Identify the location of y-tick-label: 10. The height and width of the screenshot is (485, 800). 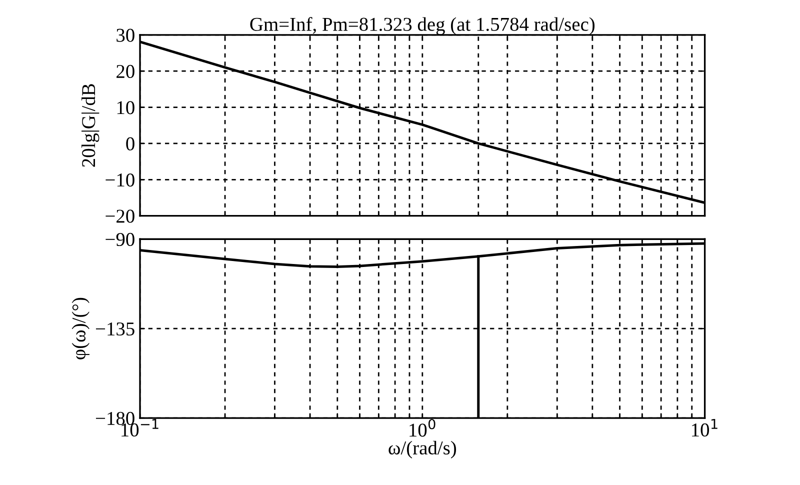
(125, 107).